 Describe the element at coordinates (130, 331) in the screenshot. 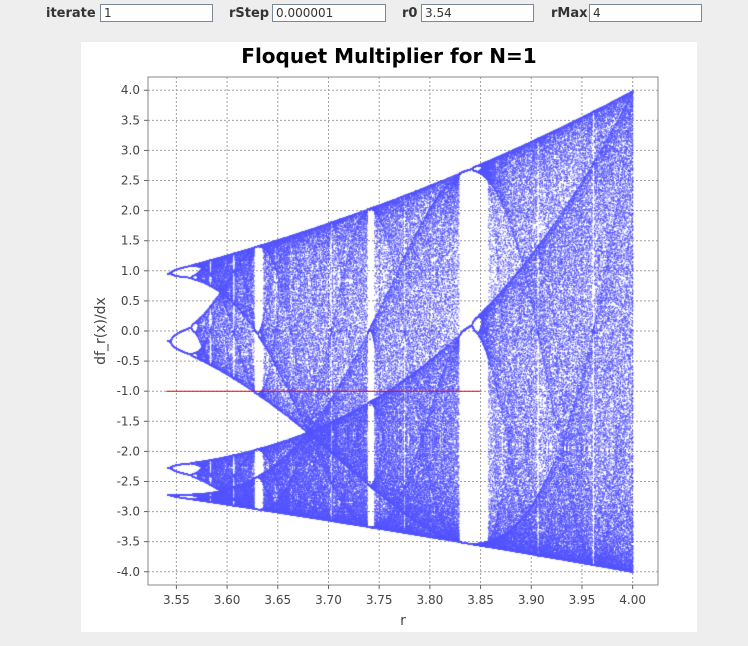

I see `y-tick-label: 0.0` at that location.